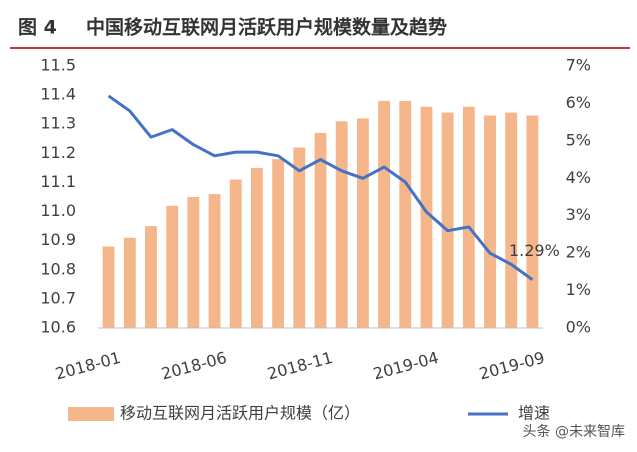 The height and width of the screenshot is (452, 637). What do you see at coordinates (58, 65) in the screenshot?
I see `y-tick-label: 11.5` at bounding box center [58, 65].